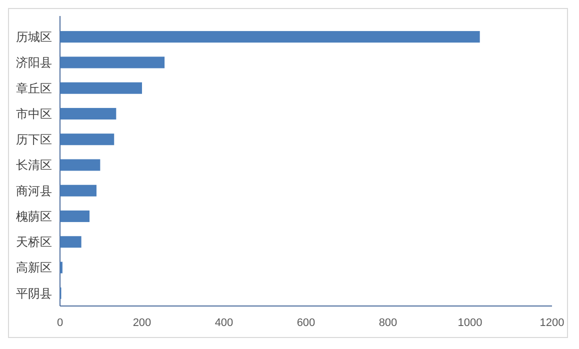 This screenshot has height=349, width=579. Describe the element at coordinates (34, 191) in the screenshot. I see `y-tick-label: 商河县` at that location.